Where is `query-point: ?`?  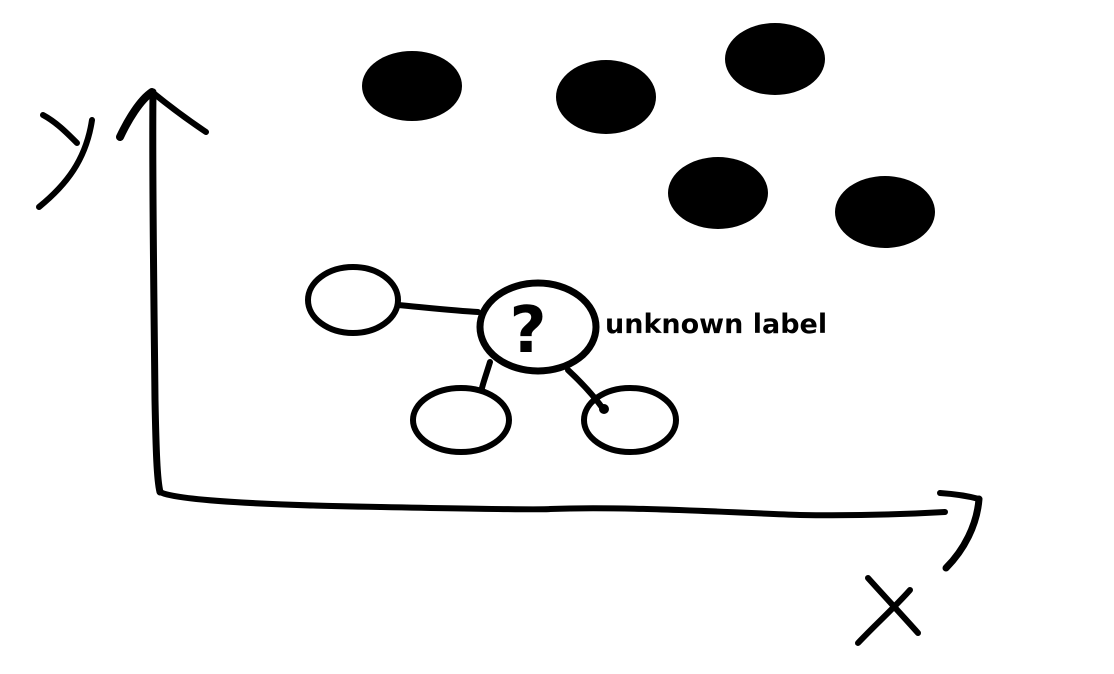 query-point: ? is located at coordinates (538, 327).